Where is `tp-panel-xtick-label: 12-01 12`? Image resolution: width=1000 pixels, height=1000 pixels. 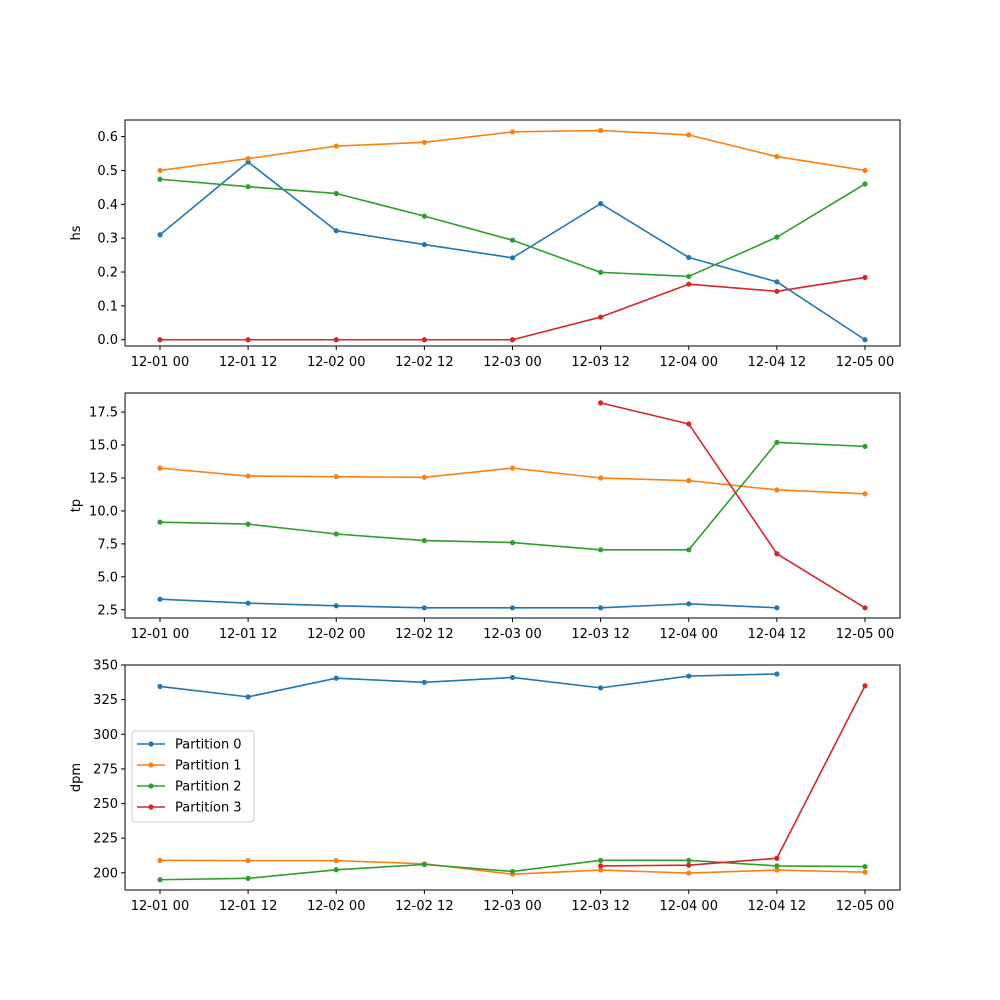 tp-panel-xtick-label: 12-01 12 is located at coordinates (248, 634).